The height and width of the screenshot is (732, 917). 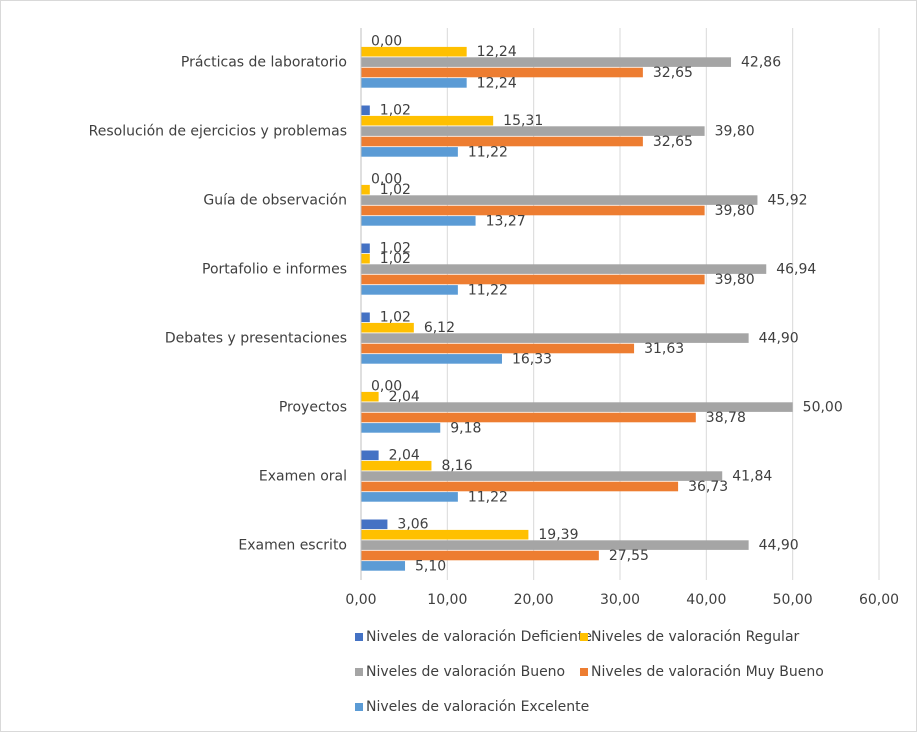 What do you see at coordinates (275, 201) in the screenshot?
I see `y-tick-label: Guía de observación` at bounding box center [275, 201].